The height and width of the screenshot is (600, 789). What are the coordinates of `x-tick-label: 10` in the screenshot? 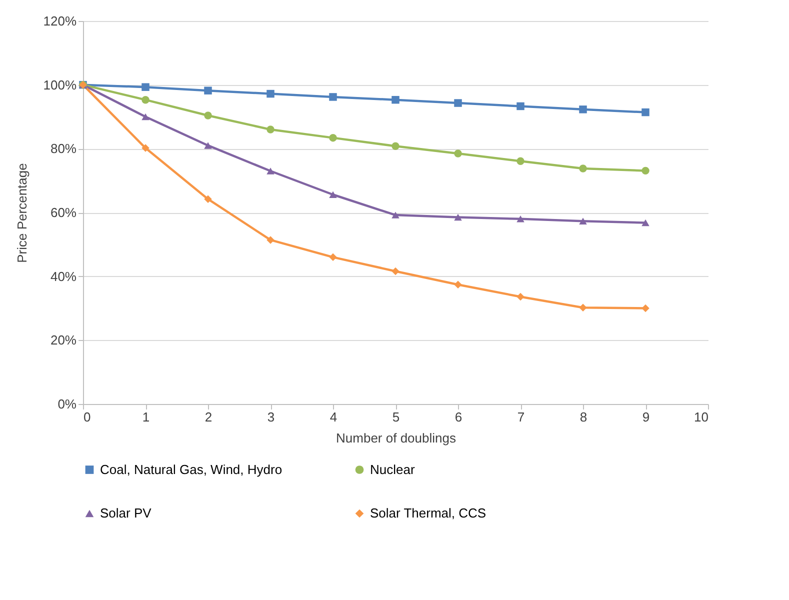 It's located at (701, 417).